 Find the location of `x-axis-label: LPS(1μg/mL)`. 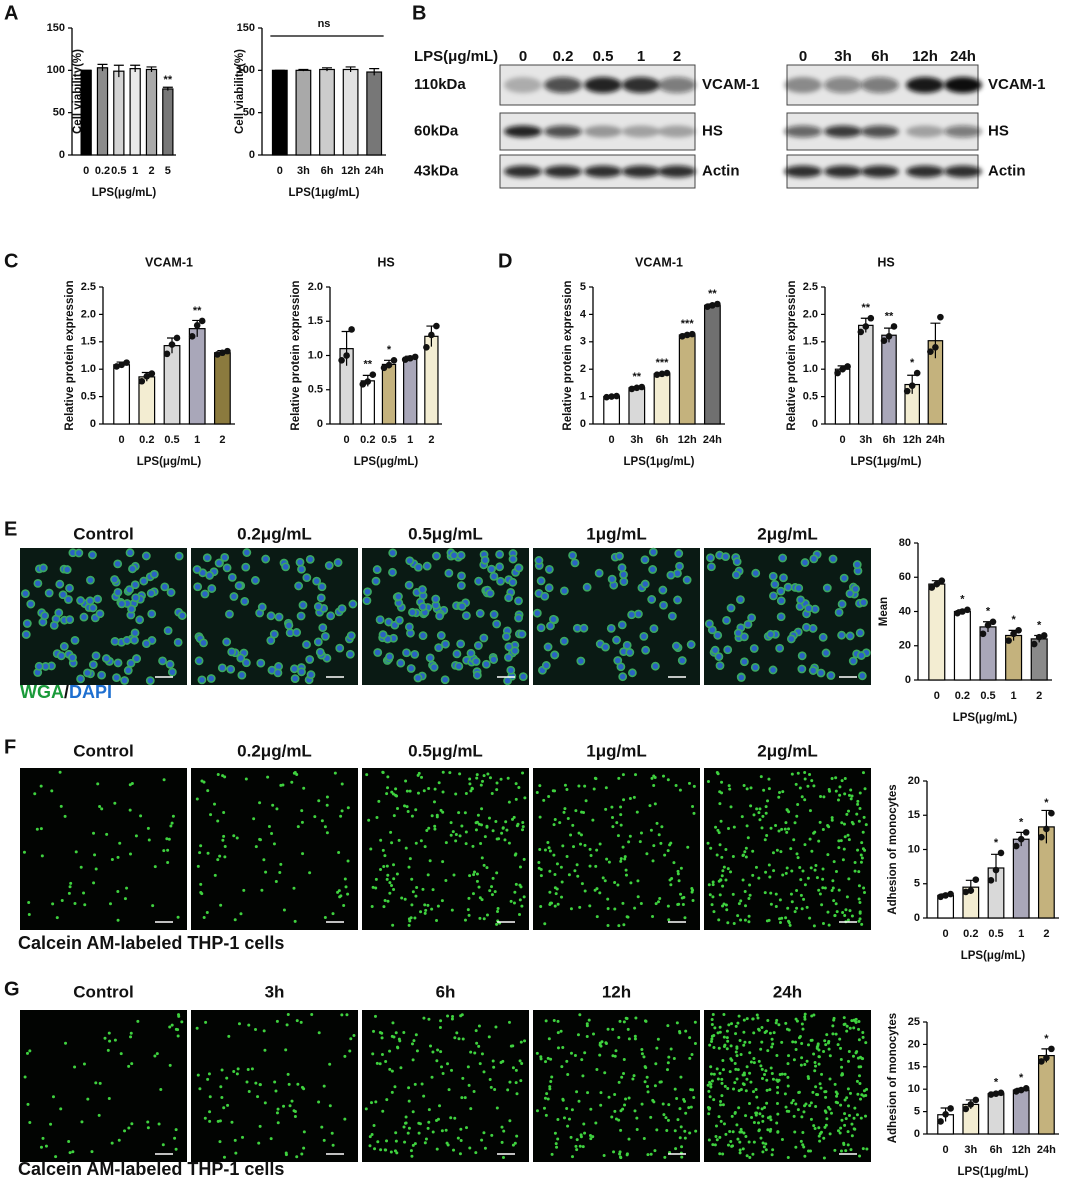

x-axis-label: LPS(1μg/mL) is located at coordinates (993, 1172).